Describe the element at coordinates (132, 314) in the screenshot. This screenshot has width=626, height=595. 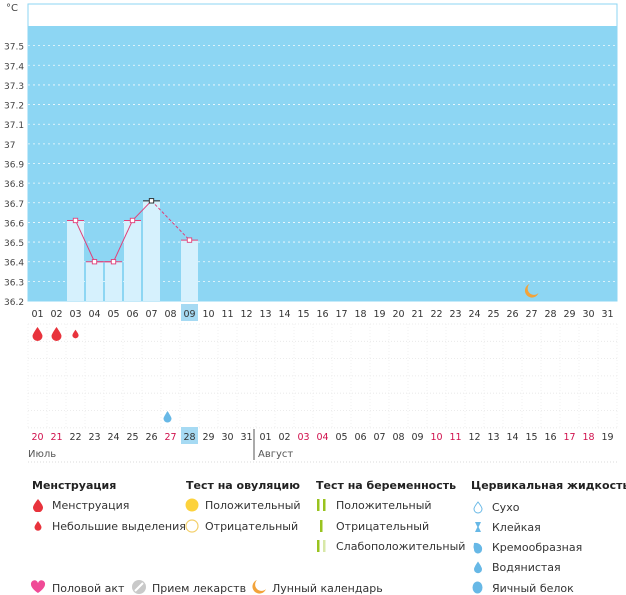
I see `day-label: 06` at that location.